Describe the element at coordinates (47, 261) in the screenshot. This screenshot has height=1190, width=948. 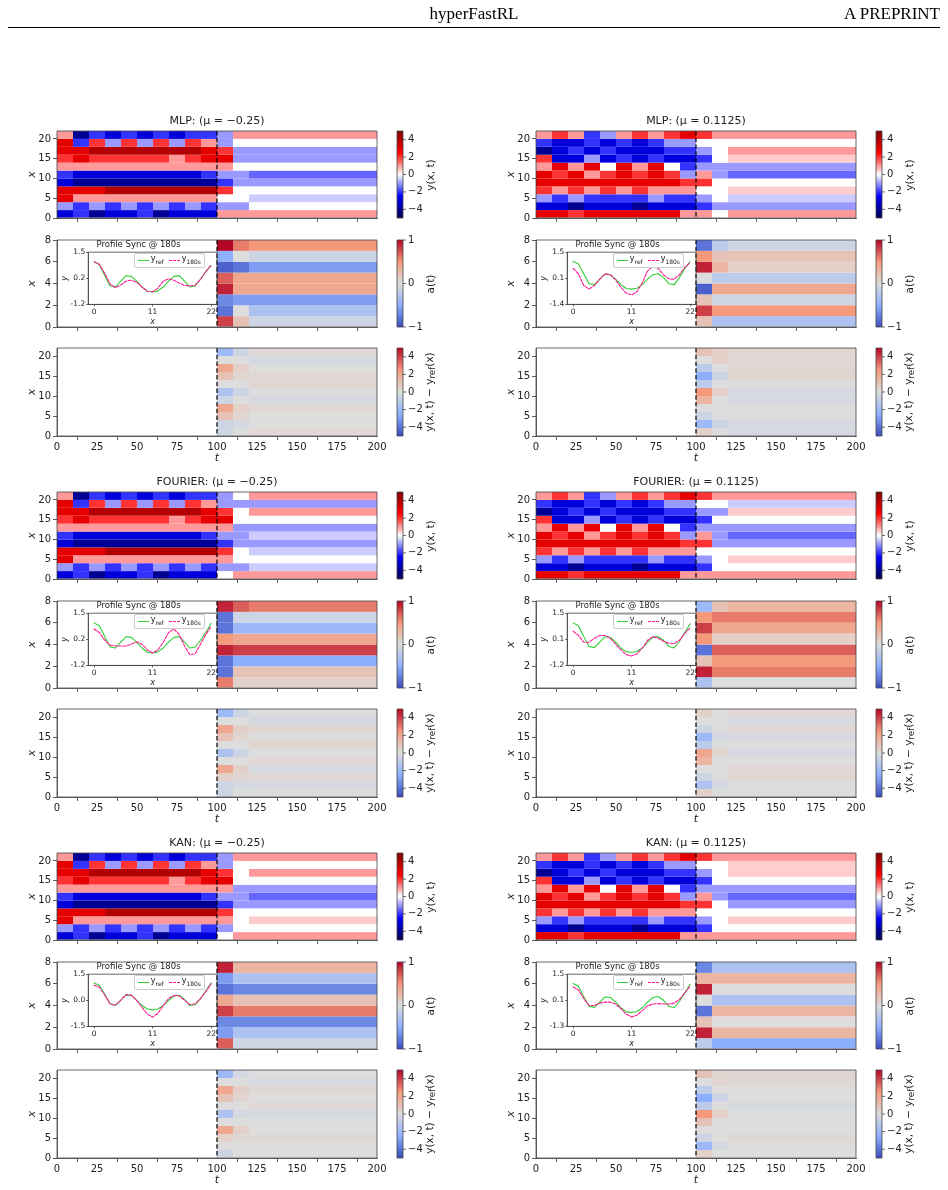
I see `y-tick-label: 6` at that location.